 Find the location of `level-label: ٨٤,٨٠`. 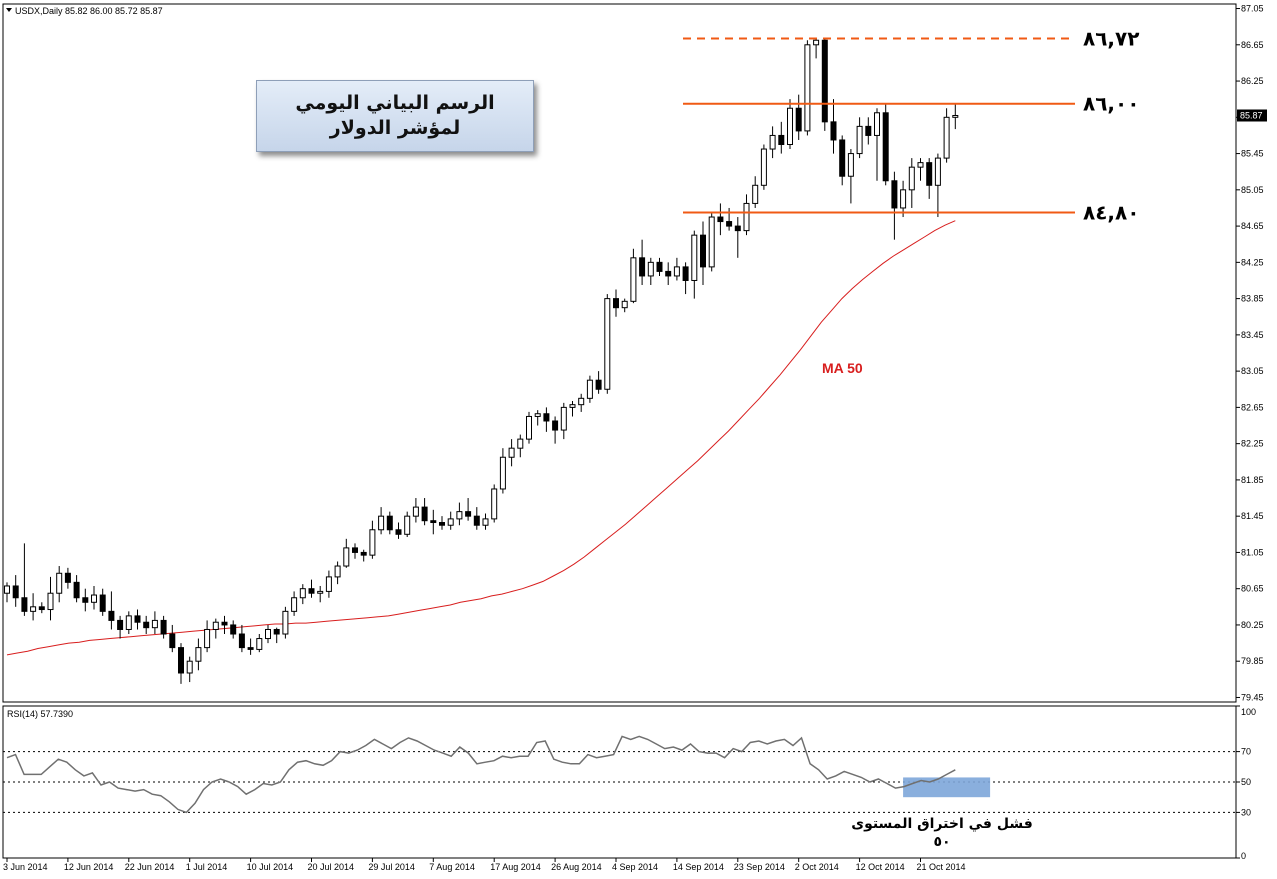

level-label: ٨٤,٨٠ is located at coordinates (1111, 212).